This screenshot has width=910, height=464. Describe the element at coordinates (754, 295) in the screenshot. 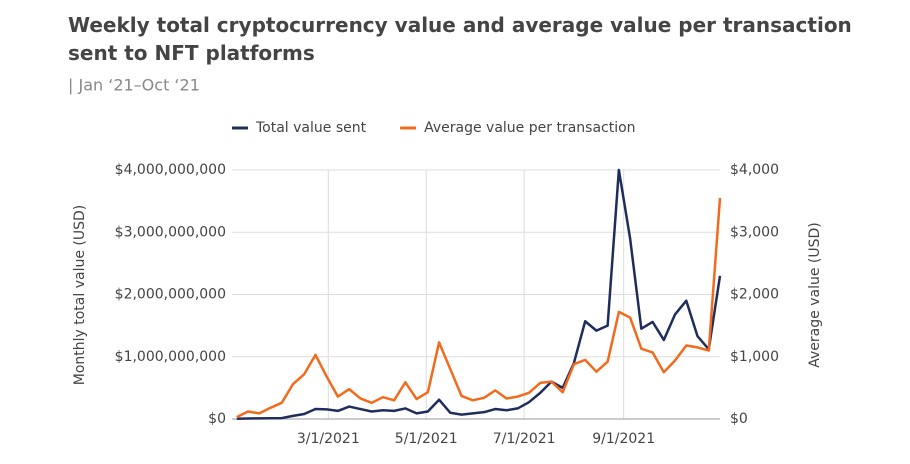

I see `y2-tick-label: $2,000` at that location.